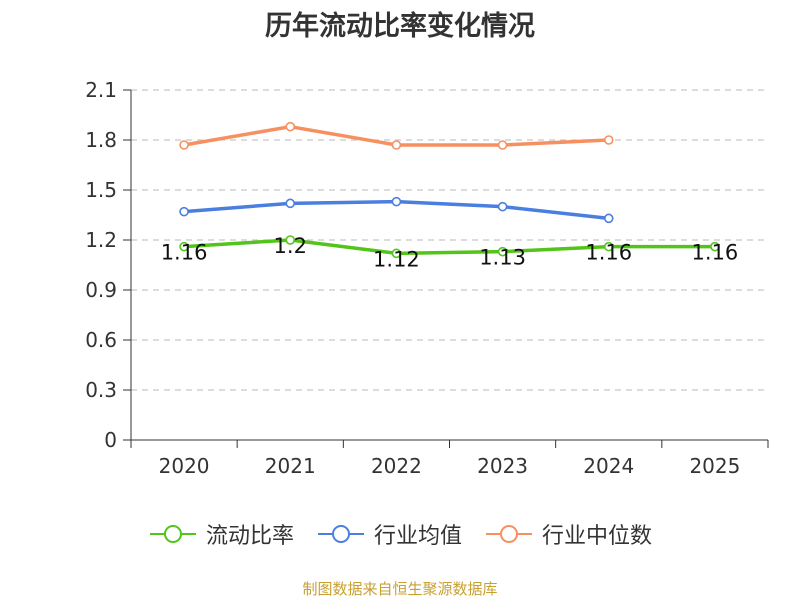 This screenshot has width=800, height=600. What do you see at coordinates (101, 390) in the screenshot?
I see `y-tick-label: 0.3` at bounding box center [101, 390].